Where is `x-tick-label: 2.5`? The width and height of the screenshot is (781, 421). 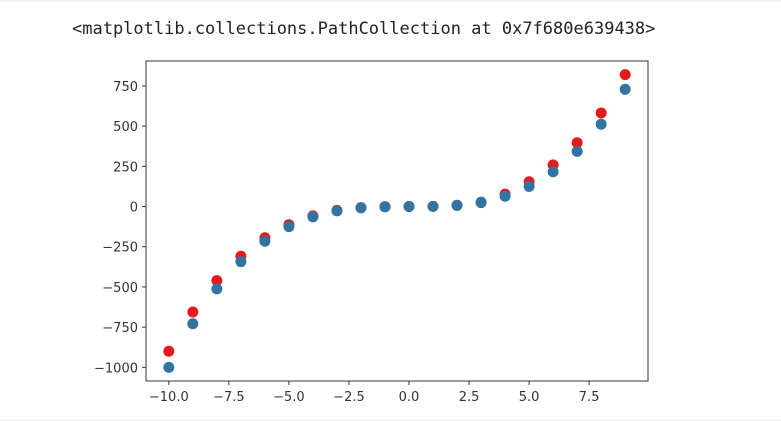
x-tick-label: 2.5 is located at coordinates (469, 397).